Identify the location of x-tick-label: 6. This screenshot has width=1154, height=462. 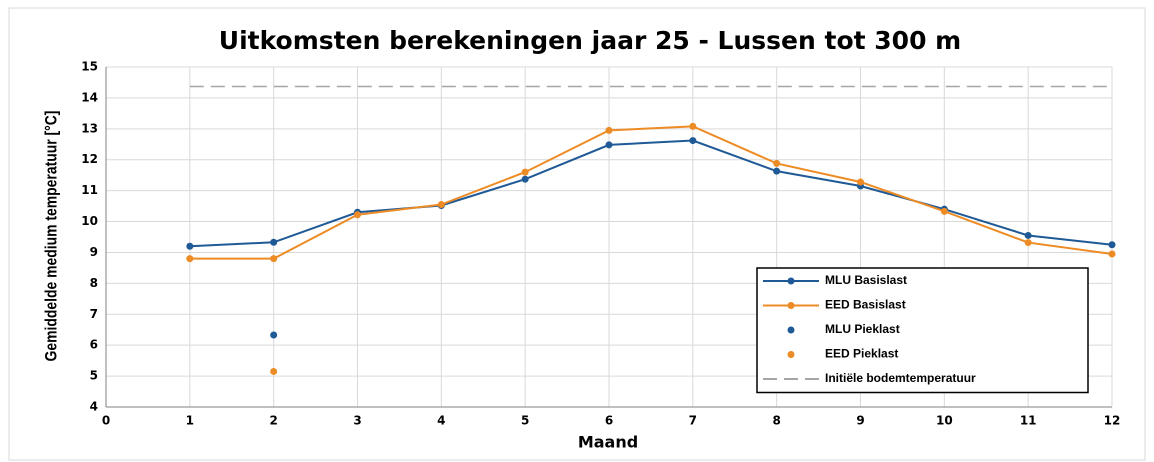
(609, 421).